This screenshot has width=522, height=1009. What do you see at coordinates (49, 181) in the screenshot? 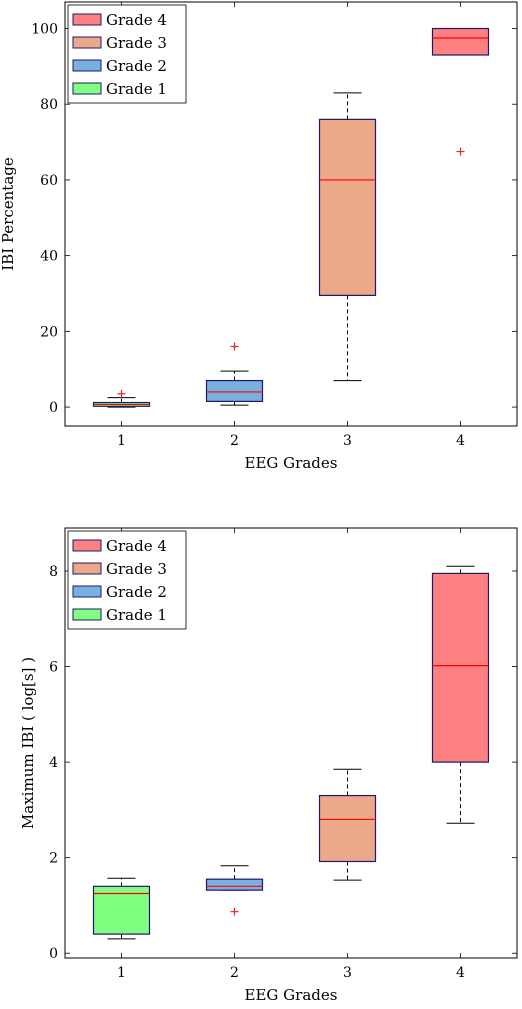
I see `y-tick-label: 60` at bounding box center [49, 181].